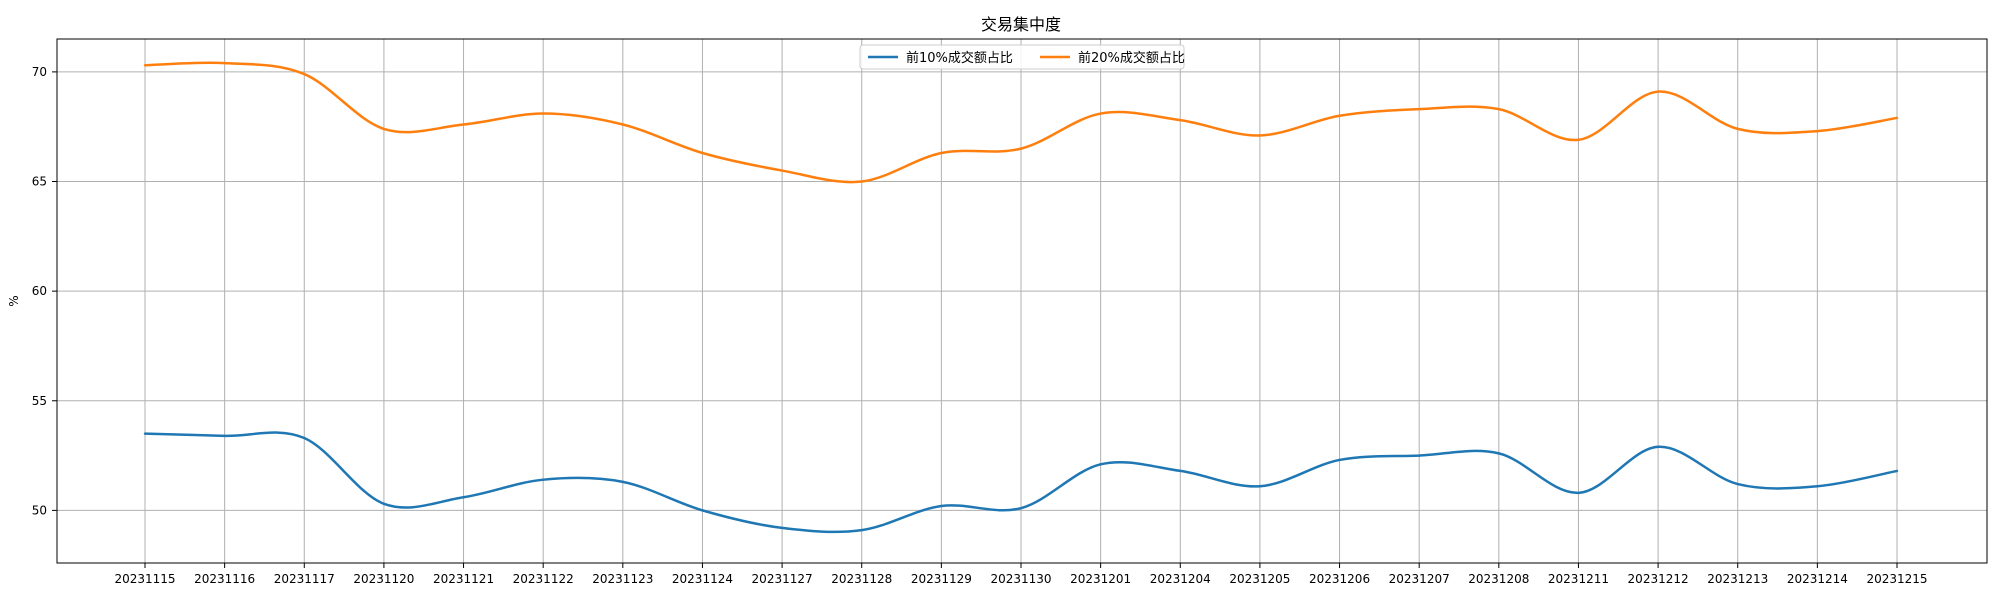 The image size is (2000, 600). What do you see at coordinates (1021, 24) in the screenshot?
I see `chart-title: 交易集中度` at bounding box center [1021, 24].